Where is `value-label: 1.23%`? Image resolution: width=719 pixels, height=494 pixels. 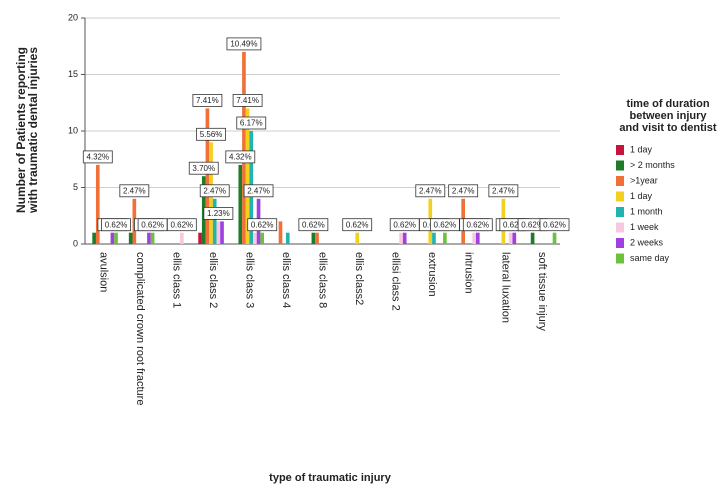
value-label: 1.23% is located at coordinates (218, 213).